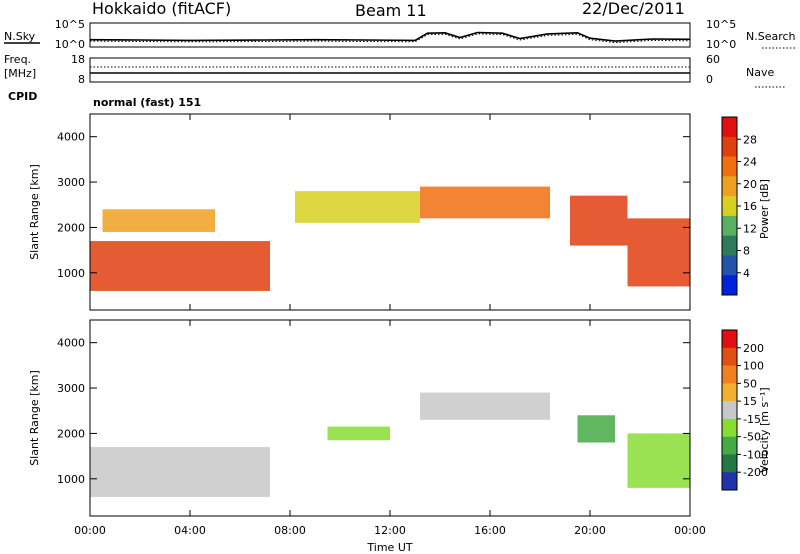  Describe the element at coordinates (739, 206) in the screenshot. I see `power-colorbar: 4 8 12 16 20 24 28` at that location.